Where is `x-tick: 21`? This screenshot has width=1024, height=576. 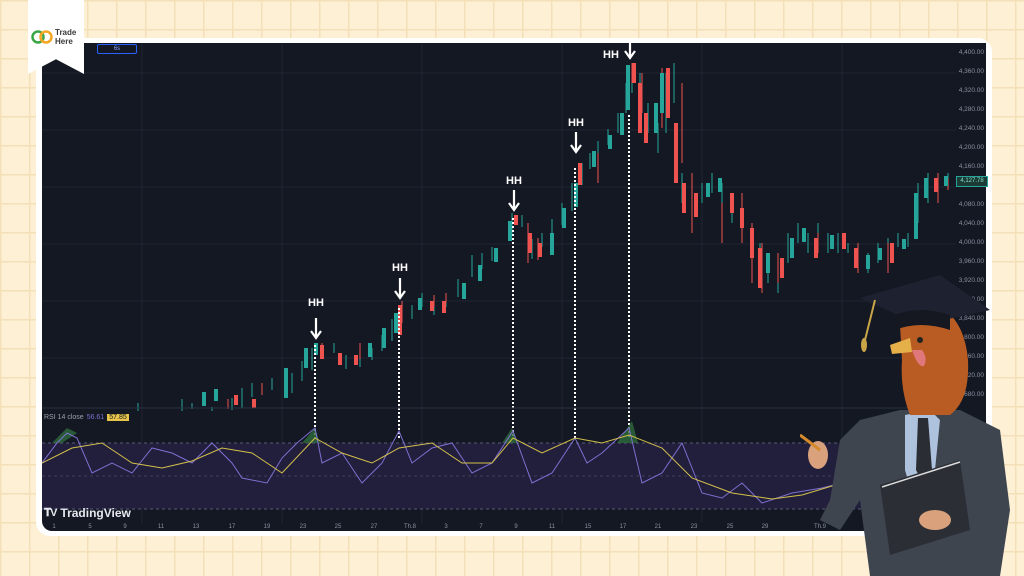
x-tick: 21 is located at coordinates (658, 527).